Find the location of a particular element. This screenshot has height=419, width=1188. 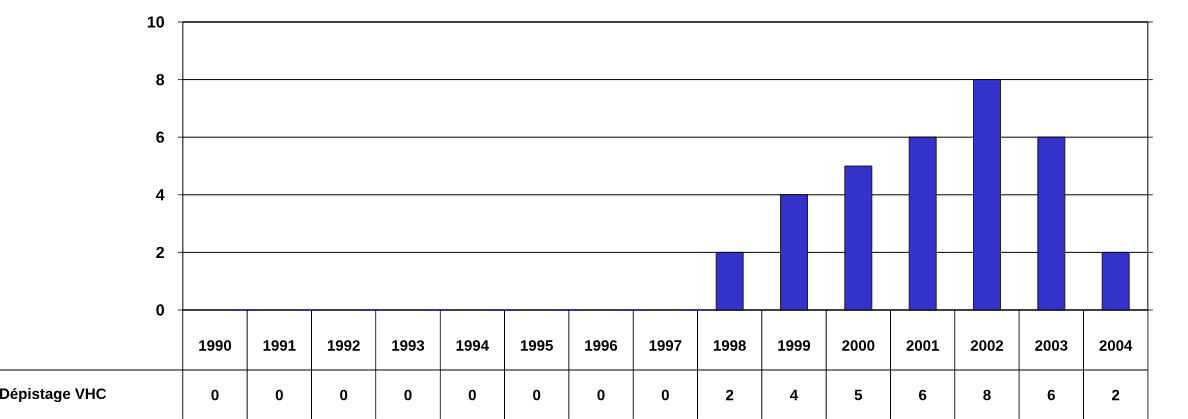

x-tick-label: 1997 is located at coordinates (665, 345).